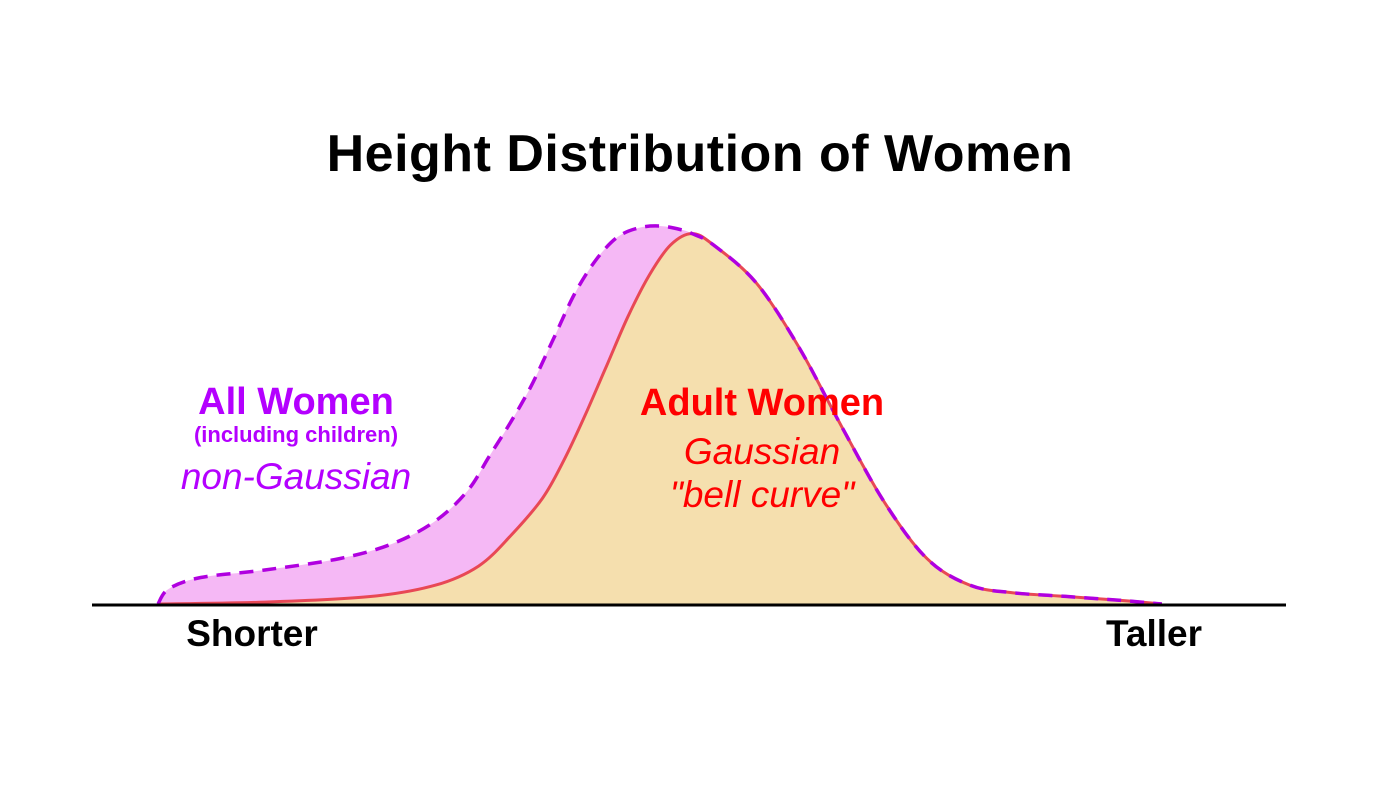 Image resolution: width=1400 pixels, height=787 pixels. I want to click on x-tick-label-shorter: Shorter, so click(252, 633).